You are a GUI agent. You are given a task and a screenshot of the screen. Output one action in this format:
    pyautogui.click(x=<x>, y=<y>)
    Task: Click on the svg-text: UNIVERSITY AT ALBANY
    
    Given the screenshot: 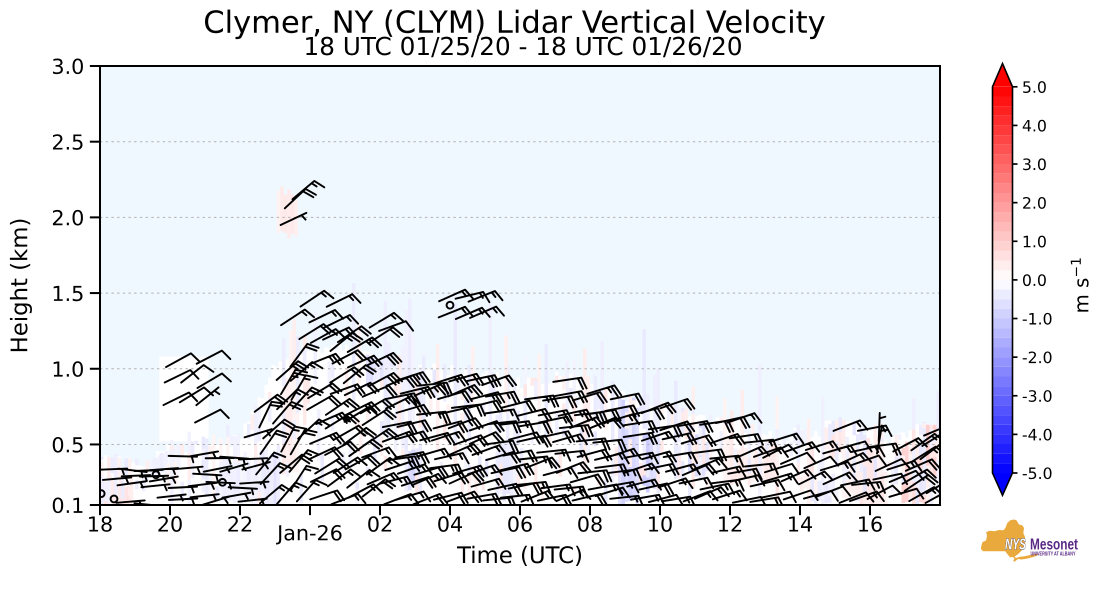 What is the action you would take?
    pyautogui.click(x=1053, y=555)
    